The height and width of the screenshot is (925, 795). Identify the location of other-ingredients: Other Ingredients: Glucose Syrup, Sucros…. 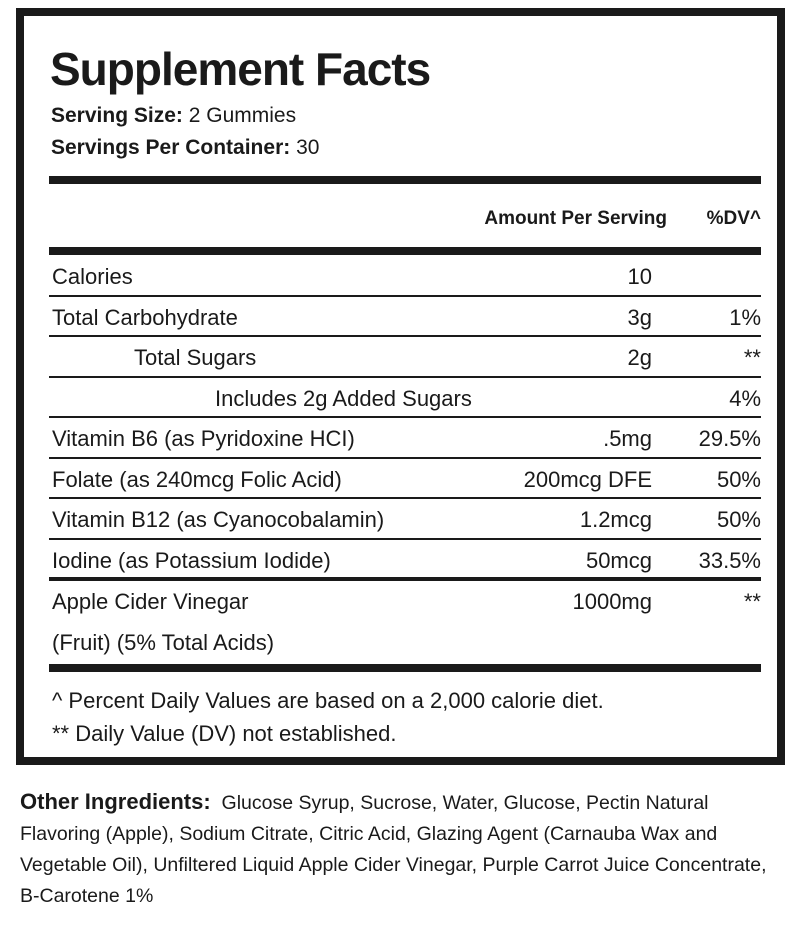
(400, 849).